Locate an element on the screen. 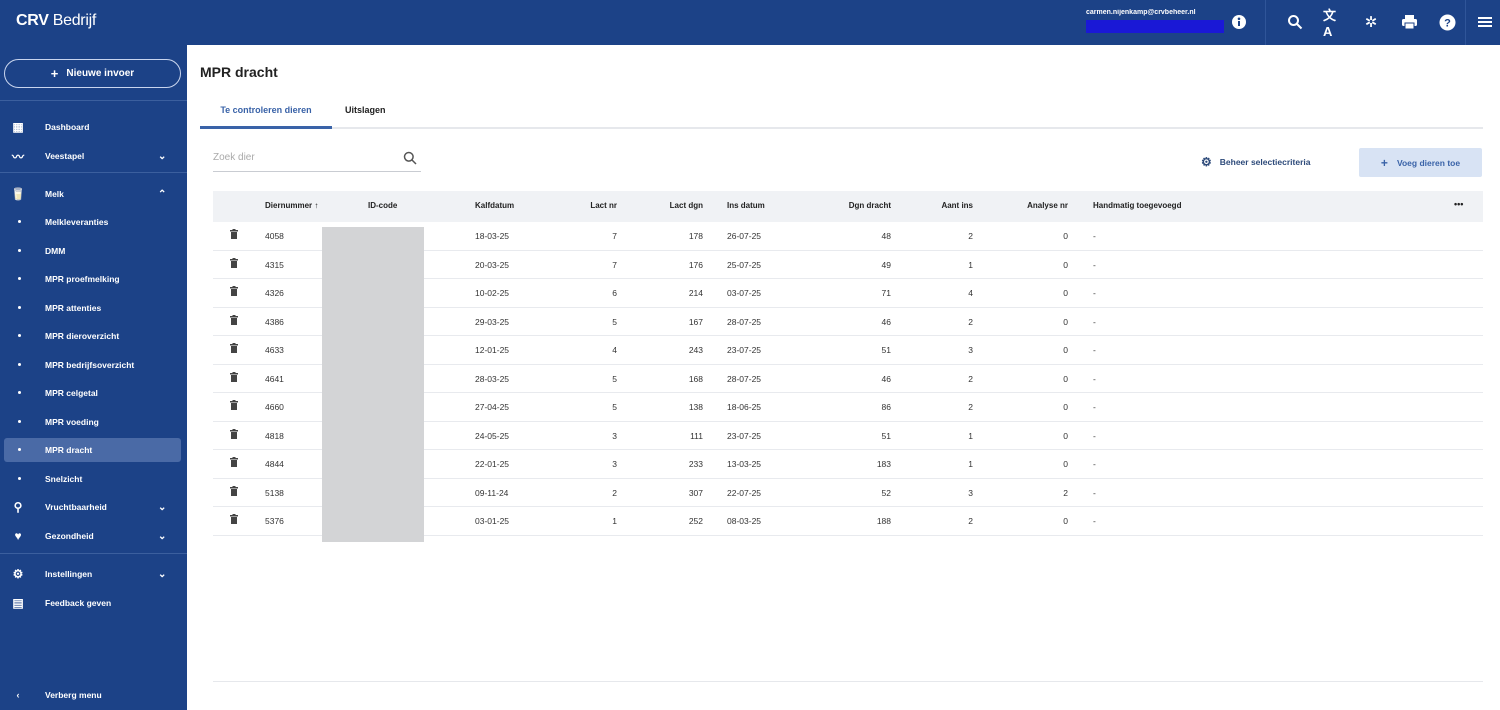  table-row: 4641 28-03-25 5 168 28-07-25 46 2 0 - is located at coordinates (848, 379).